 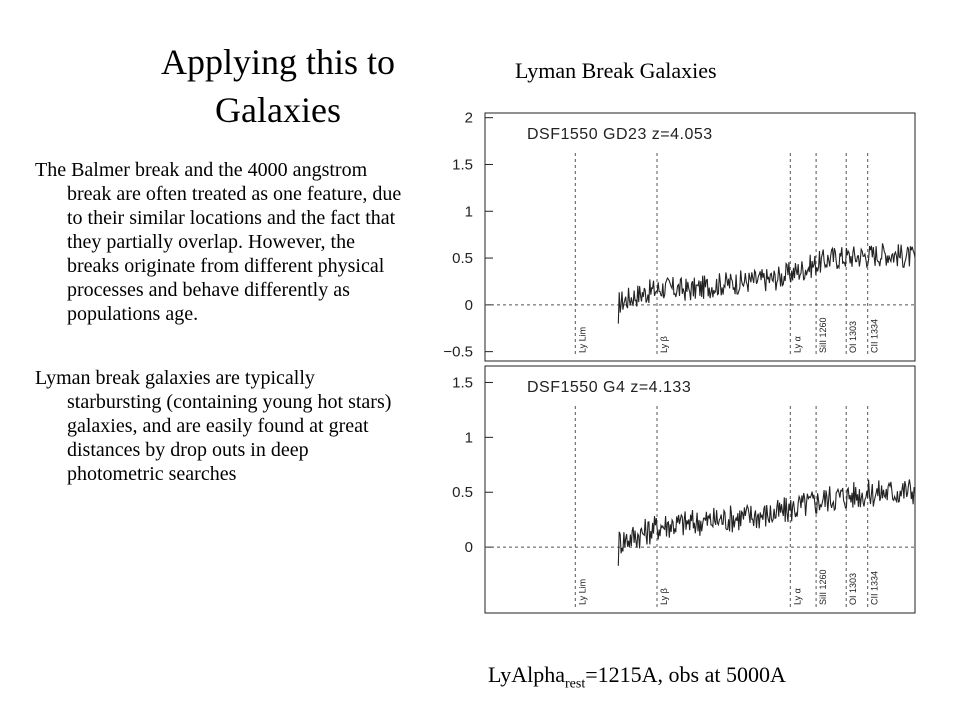 What do you see at coordinates (278, 110) in the screenshot?
I see `title-line-2: Galaxies` at bounding box center [278, 110].